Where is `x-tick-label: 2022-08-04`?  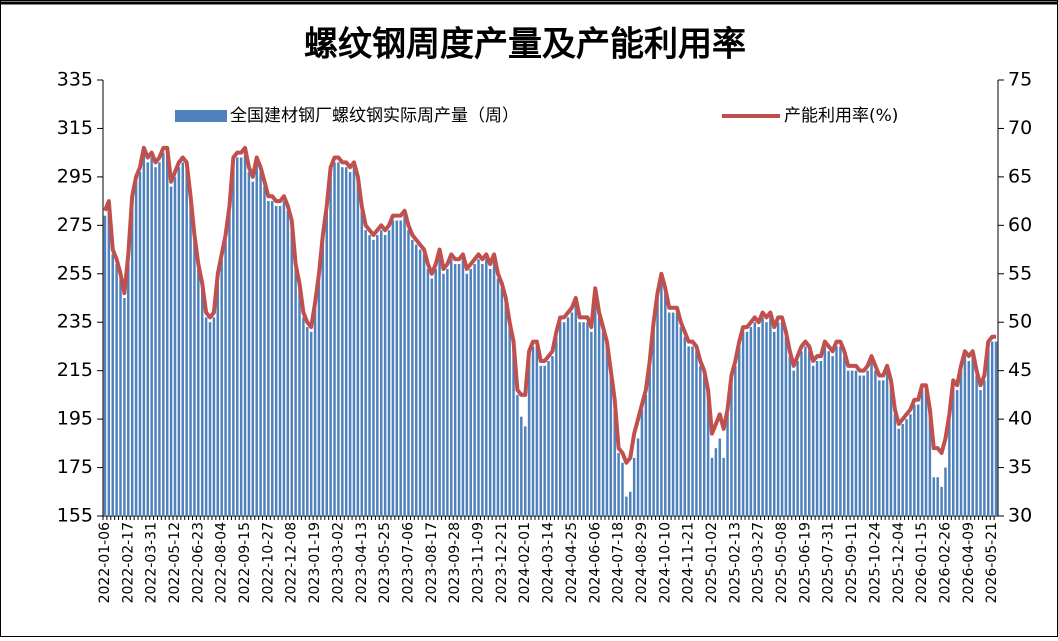
x-tick-label: 2022-08-04 is located at coordinates (222, 562).